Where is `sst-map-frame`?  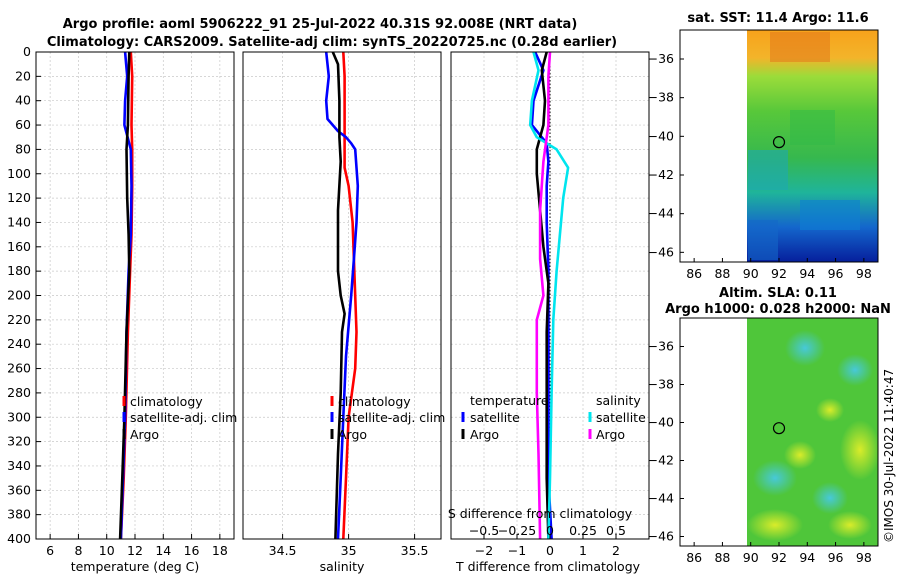 sst-map-frame is located at coordinates (779, 146).